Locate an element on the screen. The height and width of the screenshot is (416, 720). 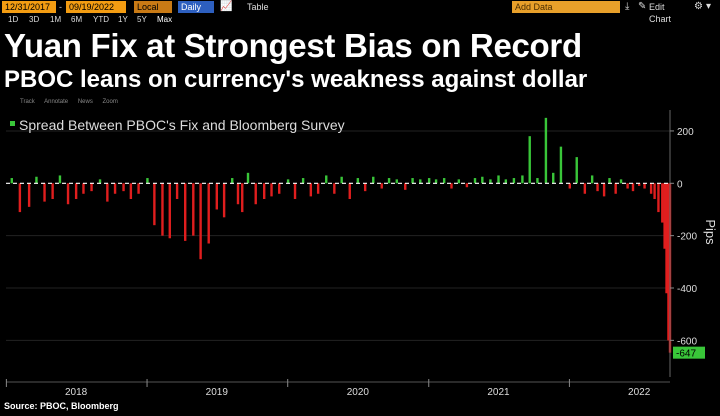
range-button-3d: 3D is located at coordinates (34, 19).